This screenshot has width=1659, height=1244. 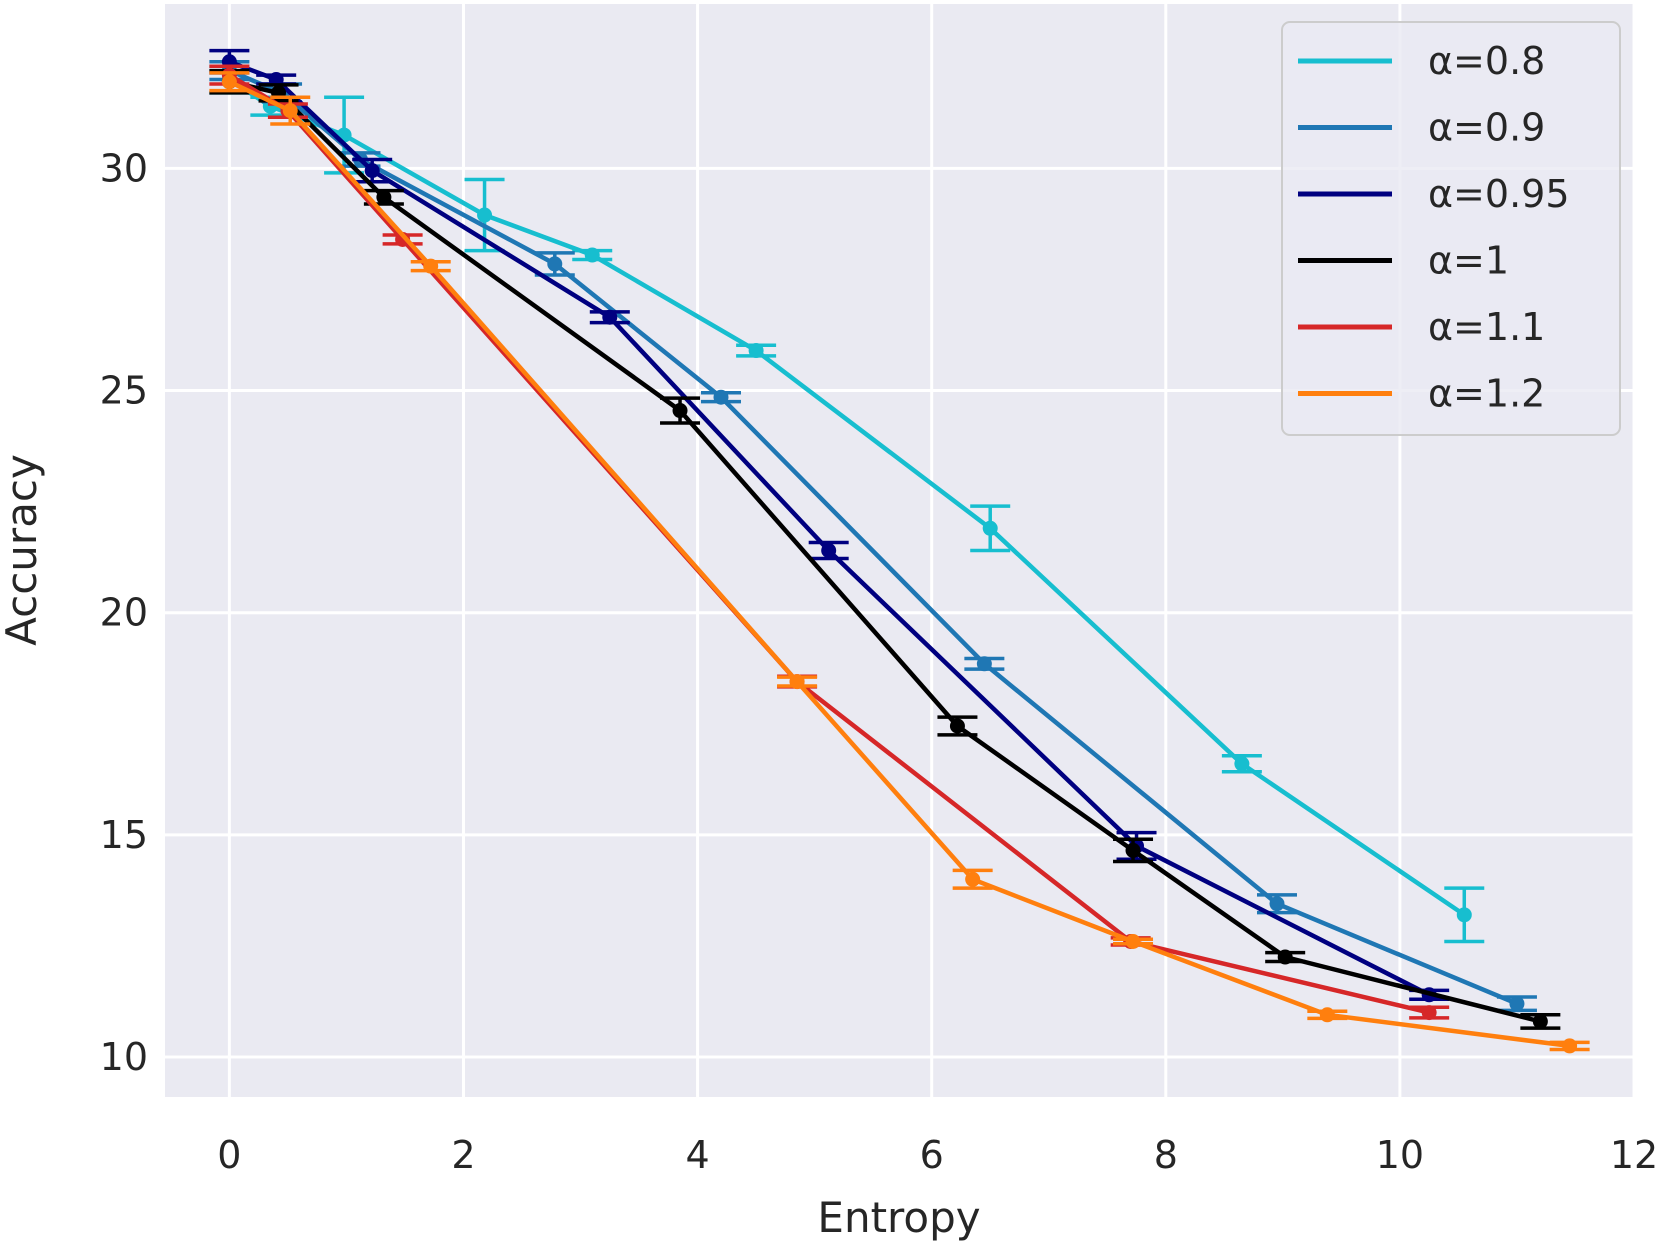 I want to click on legend-entry-label: α=1.1, so click(x=1486, y=327).